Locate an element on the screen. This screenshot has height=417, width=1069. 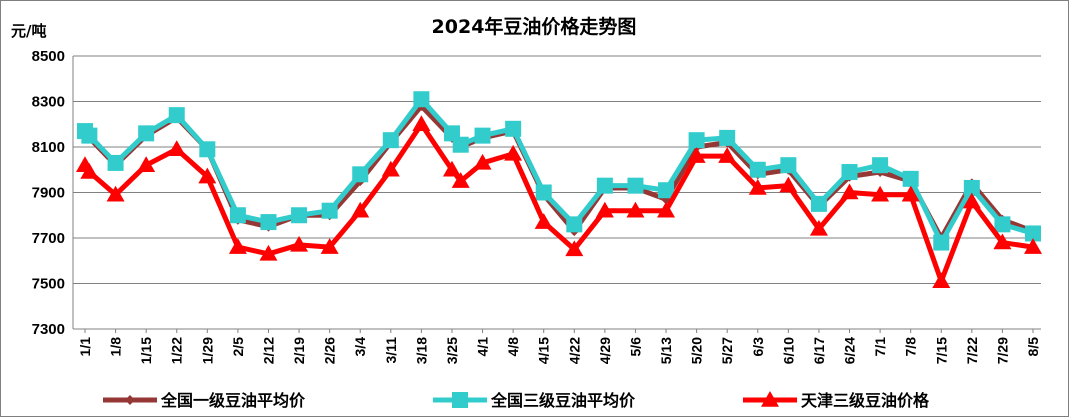
x-tick-label: 7/8 is located at coordinates (911, 347).